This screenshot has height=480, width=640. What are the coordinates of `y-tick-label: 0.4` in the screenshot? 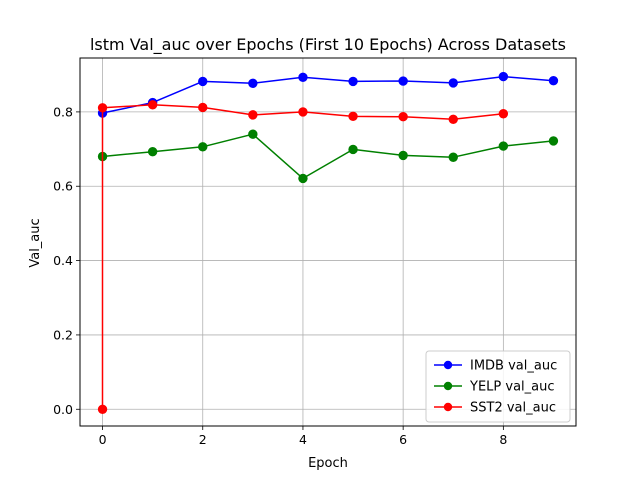 It's located at (63, 260).